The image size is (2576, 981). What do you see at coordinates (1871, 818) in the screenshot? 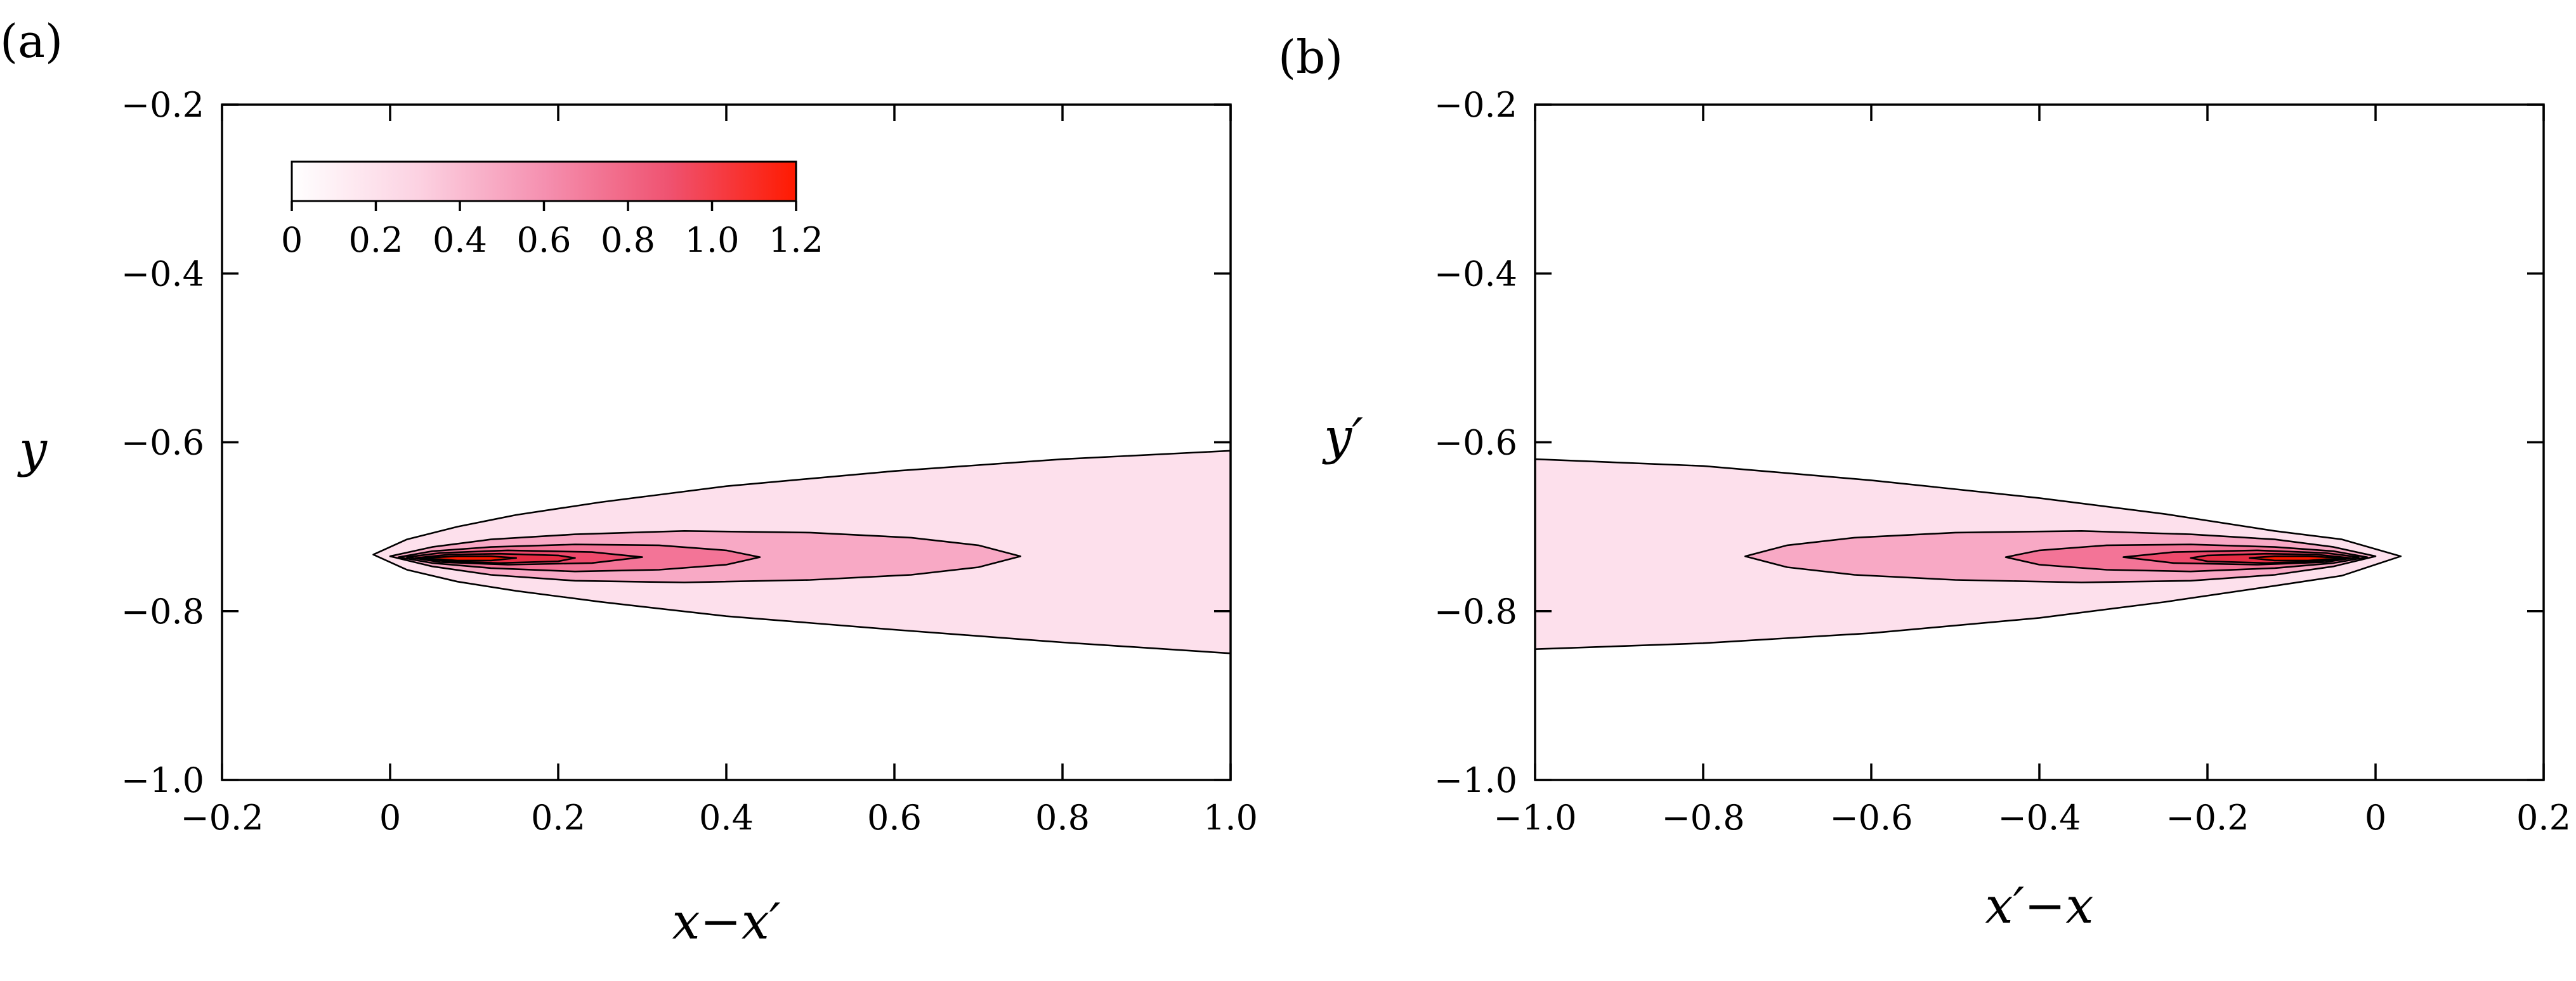
I see `panel-b-x-tick-label: −0.6` at bounding box center [1871, 818].